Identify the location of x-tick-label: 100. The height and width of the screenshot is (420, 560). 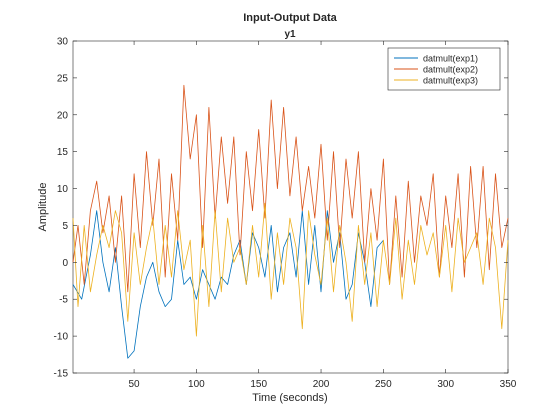
(196, 384).